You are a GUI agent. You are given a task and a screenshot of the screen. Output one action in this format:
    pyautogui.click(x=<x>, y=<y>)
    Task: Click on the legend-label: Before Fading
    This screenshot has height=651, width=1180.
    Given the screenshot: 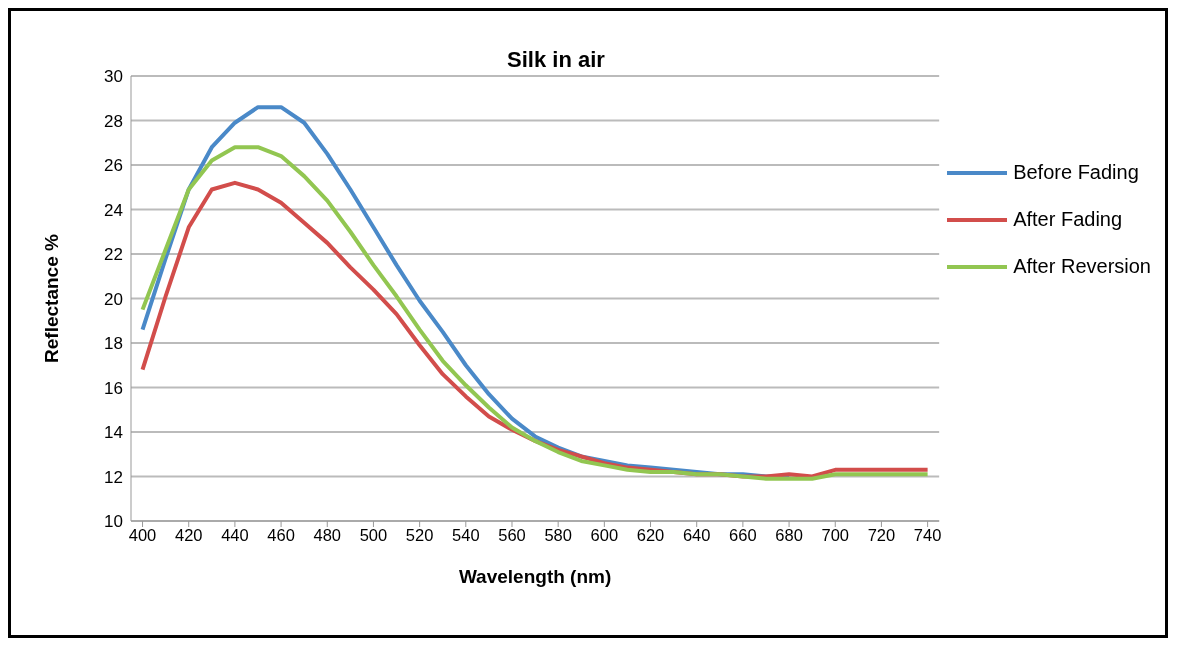 What is the action you would take?
    pyautogui.click(x=1076, y=172)
    